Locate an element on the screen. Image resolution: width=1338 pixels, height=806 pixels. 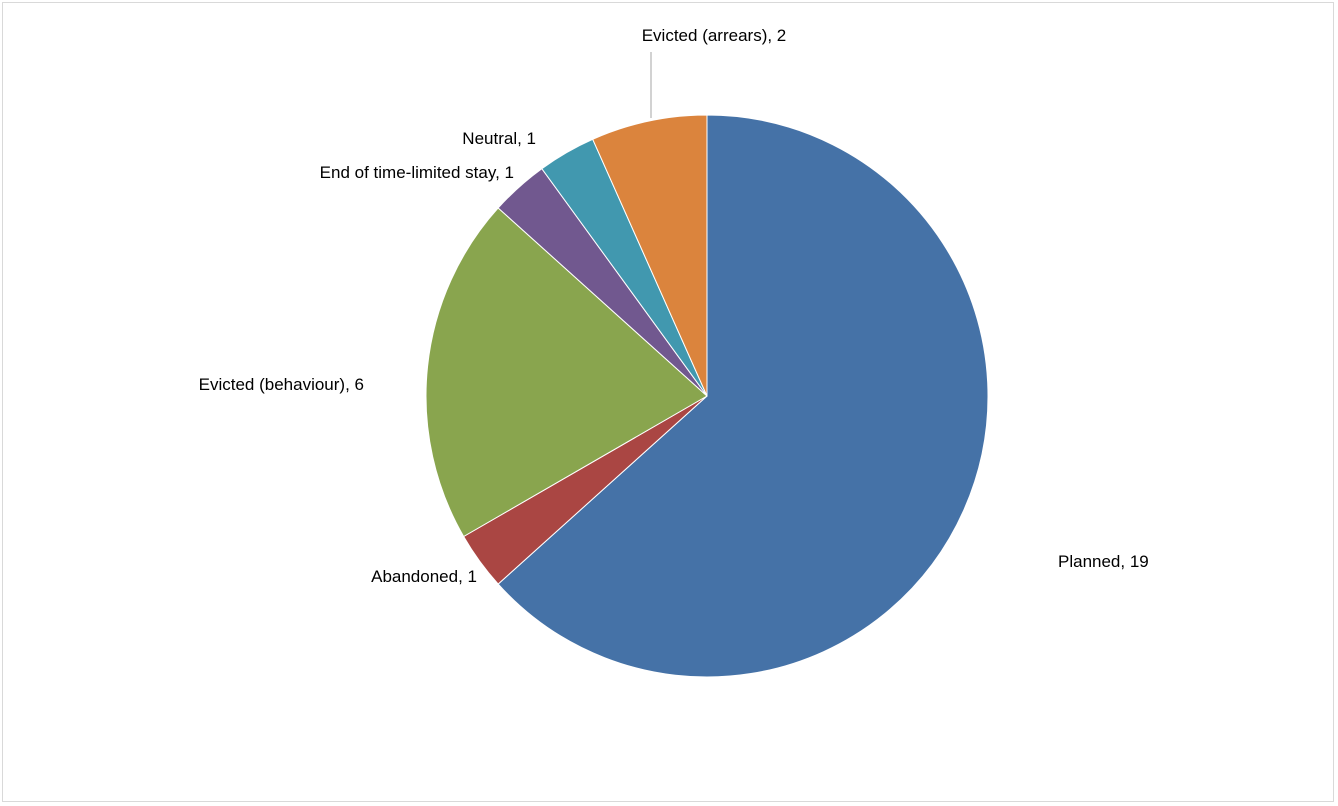
data-label-end-of-time-limited-stay: End of time-limited stay, 1 is located at coordinates (417, 172).